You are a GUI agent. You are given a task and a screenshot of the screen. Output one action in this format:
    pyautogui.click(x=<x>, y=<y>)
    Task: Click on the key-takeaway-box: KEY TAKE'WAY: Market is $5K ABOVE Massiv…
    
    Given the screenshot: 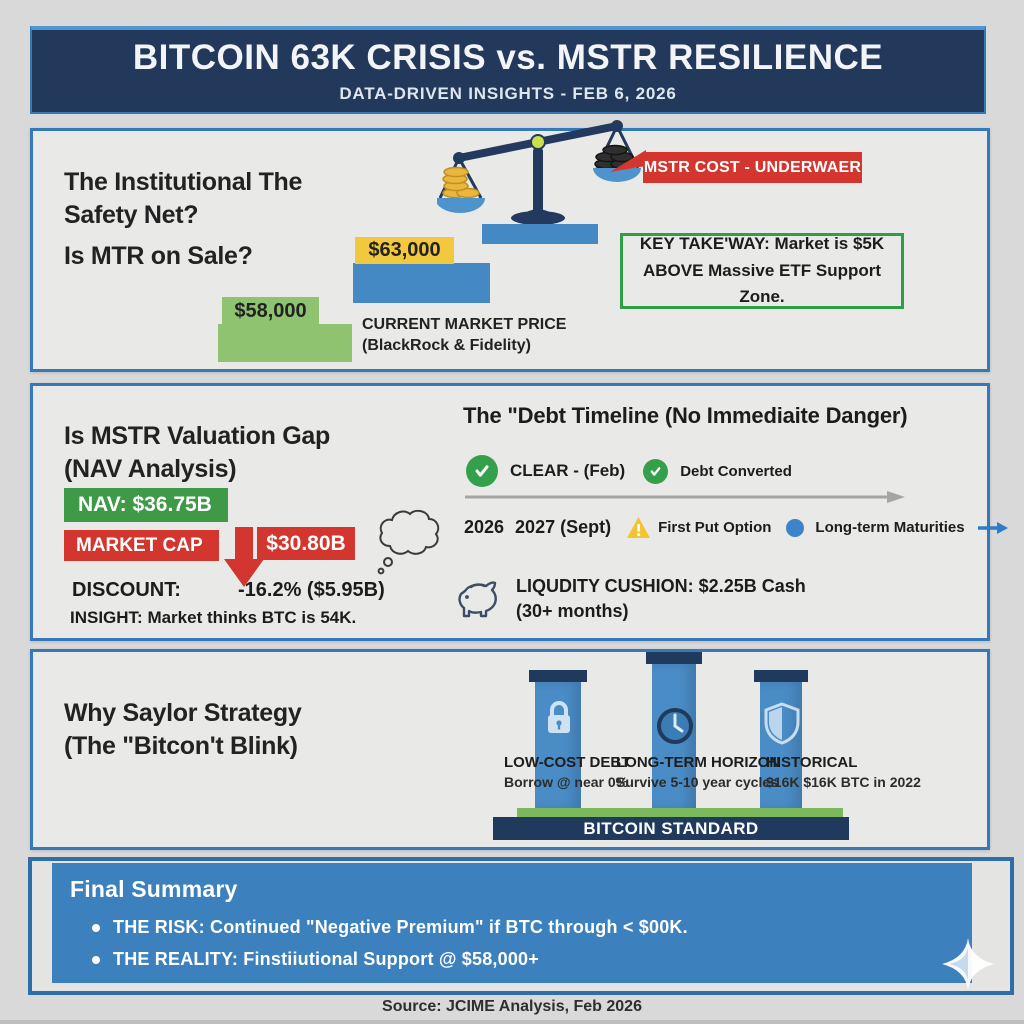 What is the action you would take?
    pyautogui.click(x=762, y=271)
    